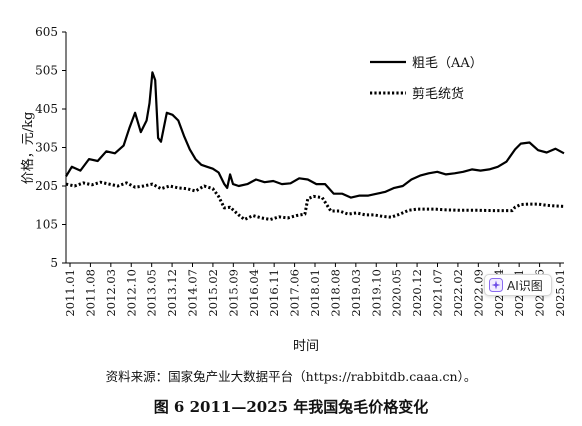 The height and width of the screenshot is (426, 582). I want to click on chart-legend: 粗毛（AA） 剪毛统货, so click(426, 79).